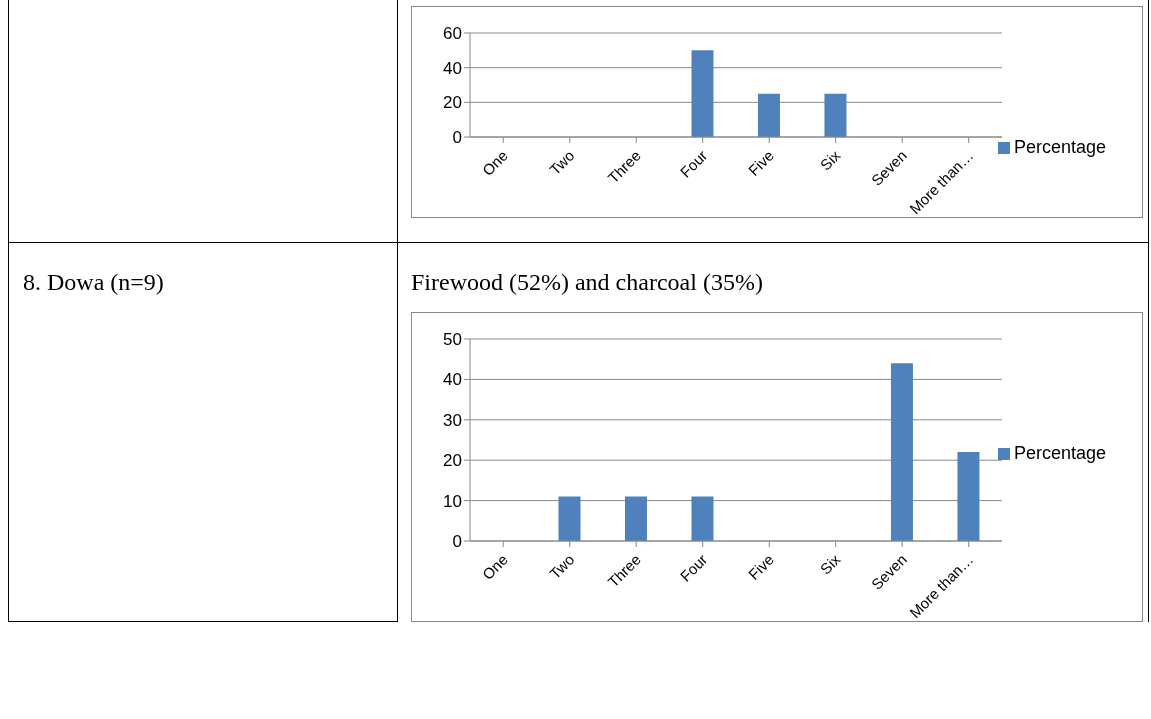 The width and height of the screenshot is (1151, 719). I want to click on y-tick-label: 60, so click(452, 34).